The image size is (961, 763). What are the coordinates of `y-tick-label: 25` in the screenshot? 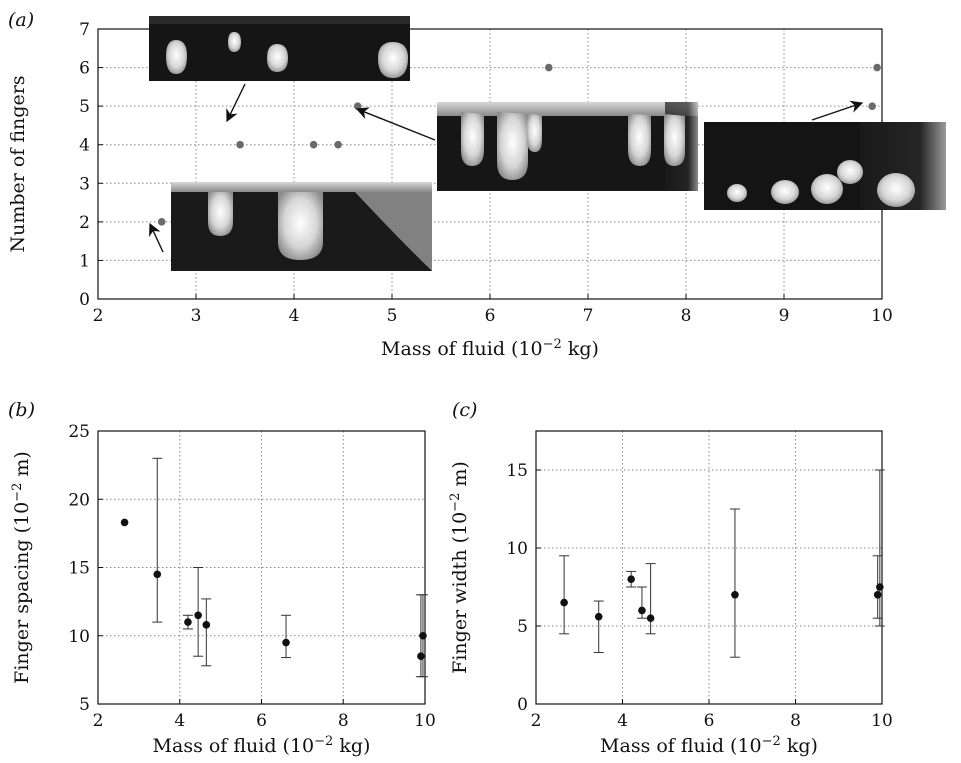 It's located at (79, 432).